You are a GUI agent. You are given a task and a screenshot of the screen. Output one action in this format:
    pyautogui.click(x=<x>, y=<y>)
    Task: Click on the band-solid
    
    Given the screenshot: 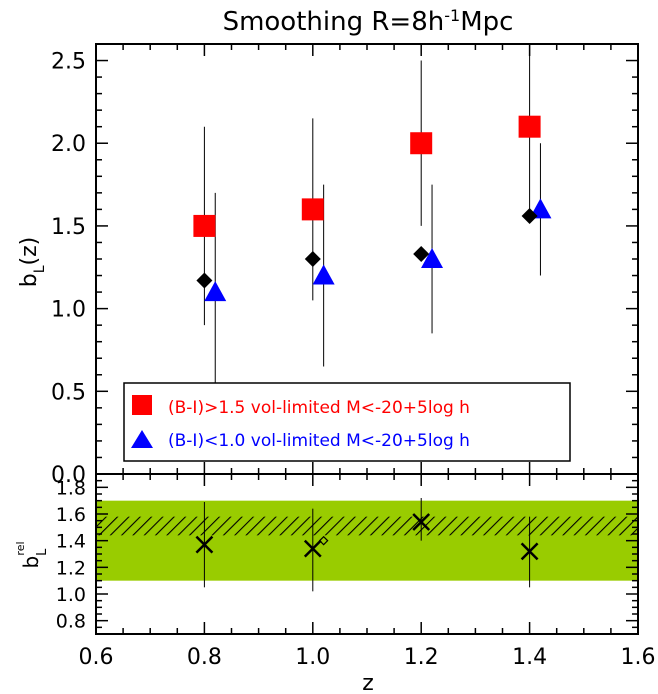 What is the action you would take?
    pyautogui.click(x=367, y=540)
    